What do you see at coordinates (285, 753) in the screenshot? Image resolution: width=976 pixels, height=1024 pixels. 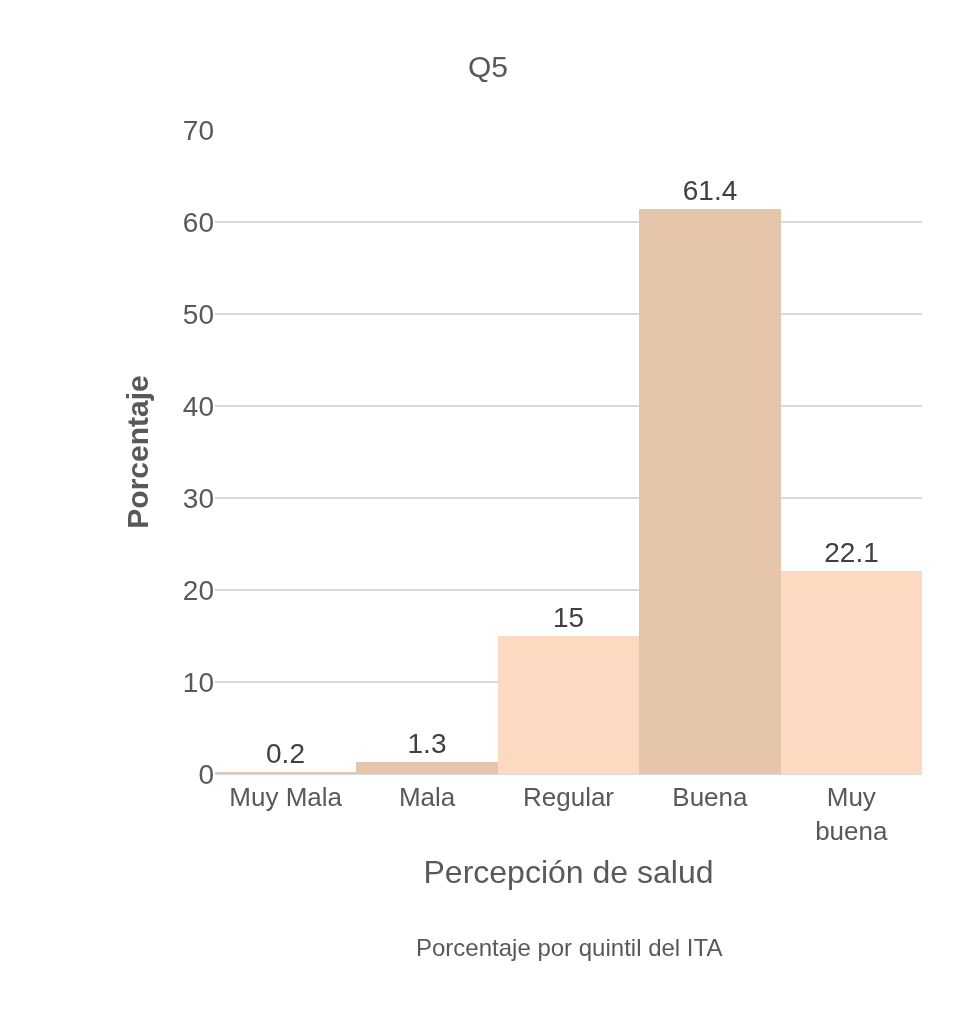 I see `data-label: 0.2` at bounding box center [285, 753].